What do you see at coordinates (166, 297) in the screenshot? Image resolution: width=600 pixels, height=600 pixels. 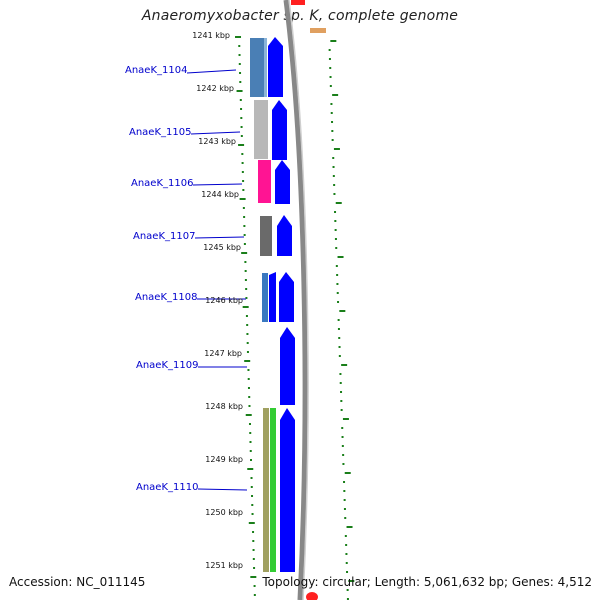 I see `gene-label-1108: AnaeK_1108` at bounding box center [166, 297].